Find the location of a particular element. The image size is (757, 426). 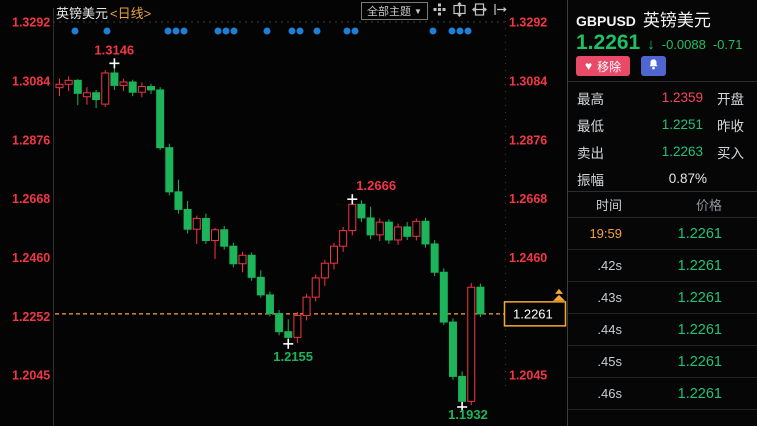

remove-button: ♥ 移除 is located at coordinates (603, 66).